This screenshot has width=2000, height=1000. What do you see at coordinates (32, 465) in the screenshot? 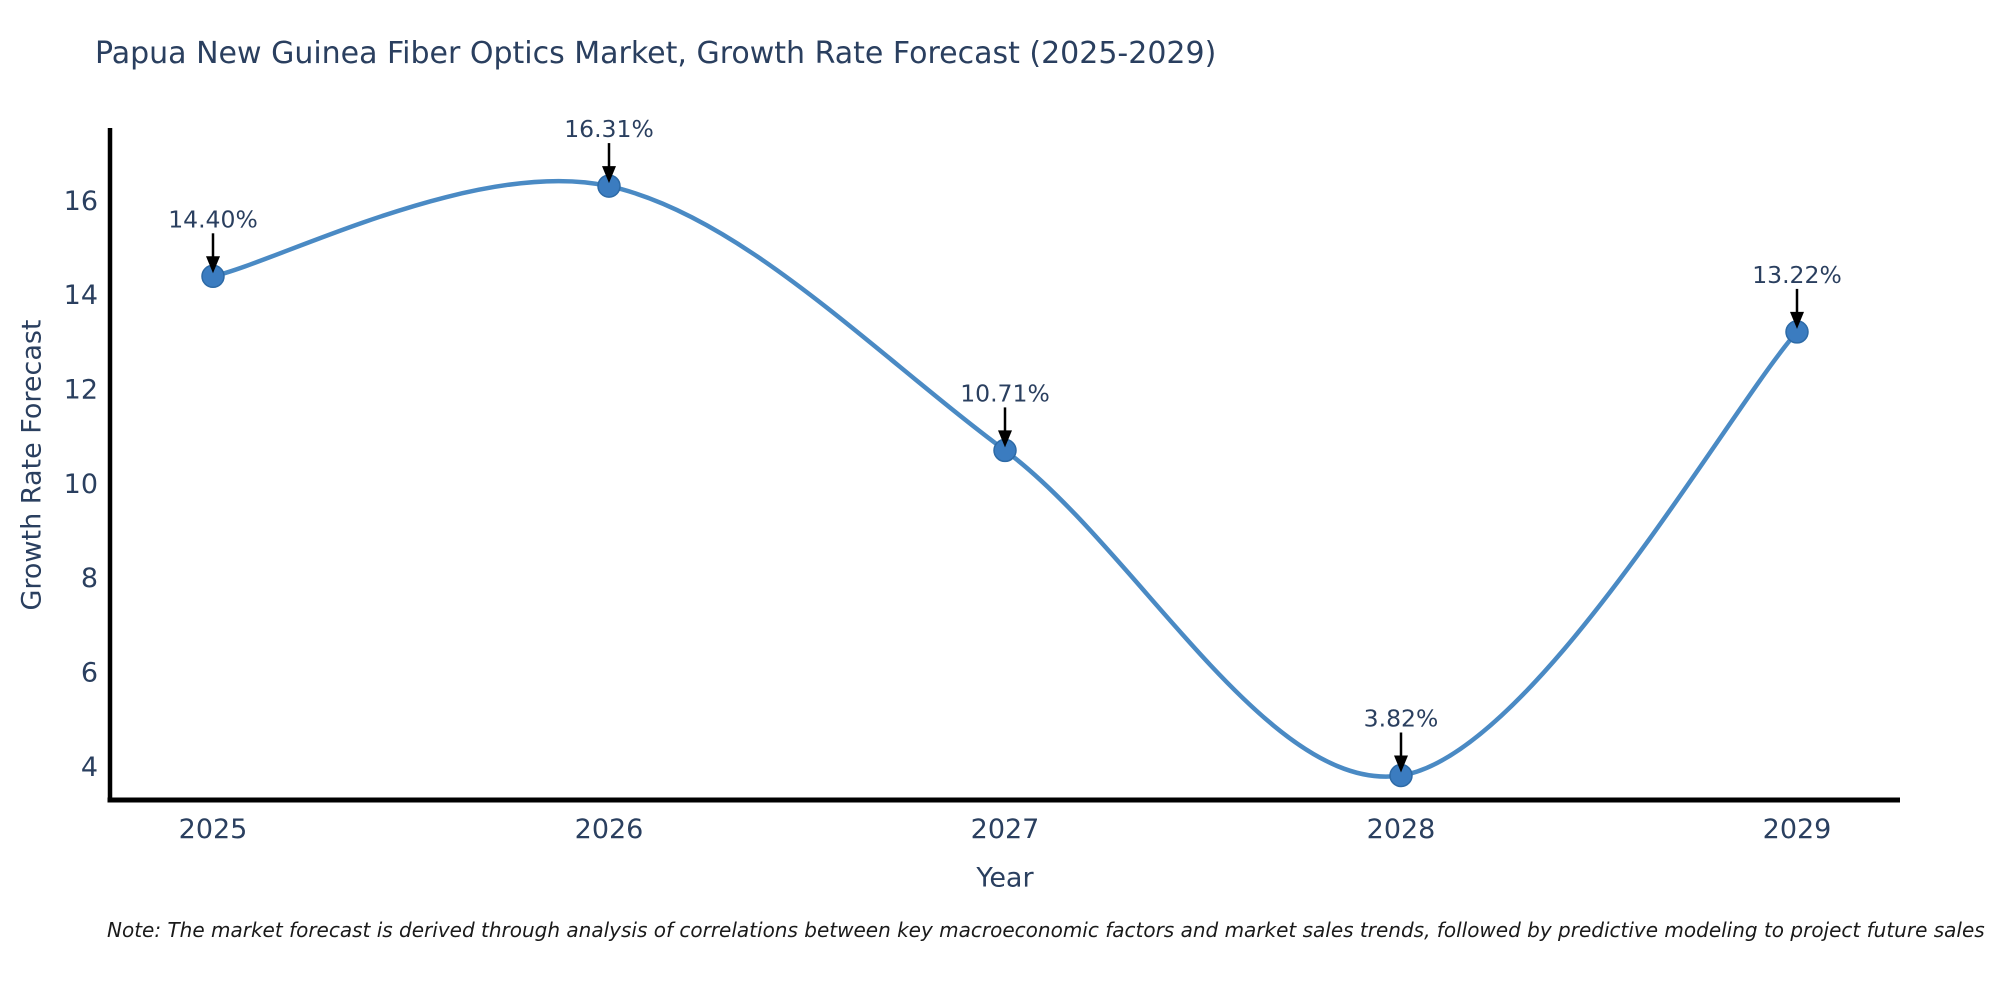
I see `y-axis-title: Growth Rate Forecast` at bounding box center [32, 465].